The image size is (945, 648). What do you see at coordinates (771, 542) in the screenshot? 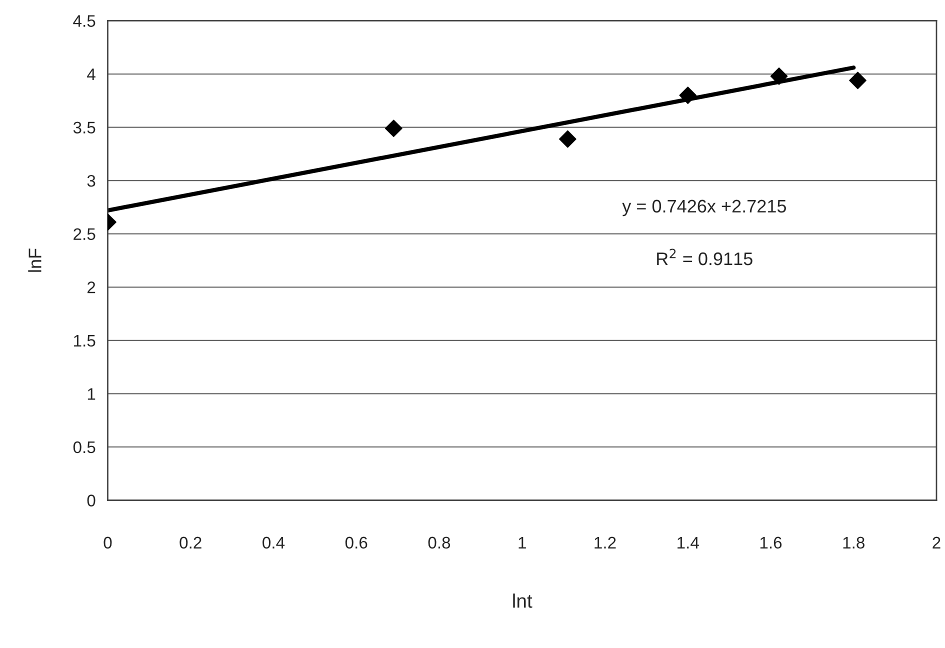
I see `x-tick-label: 1.6` at bounding box center [771, 542].